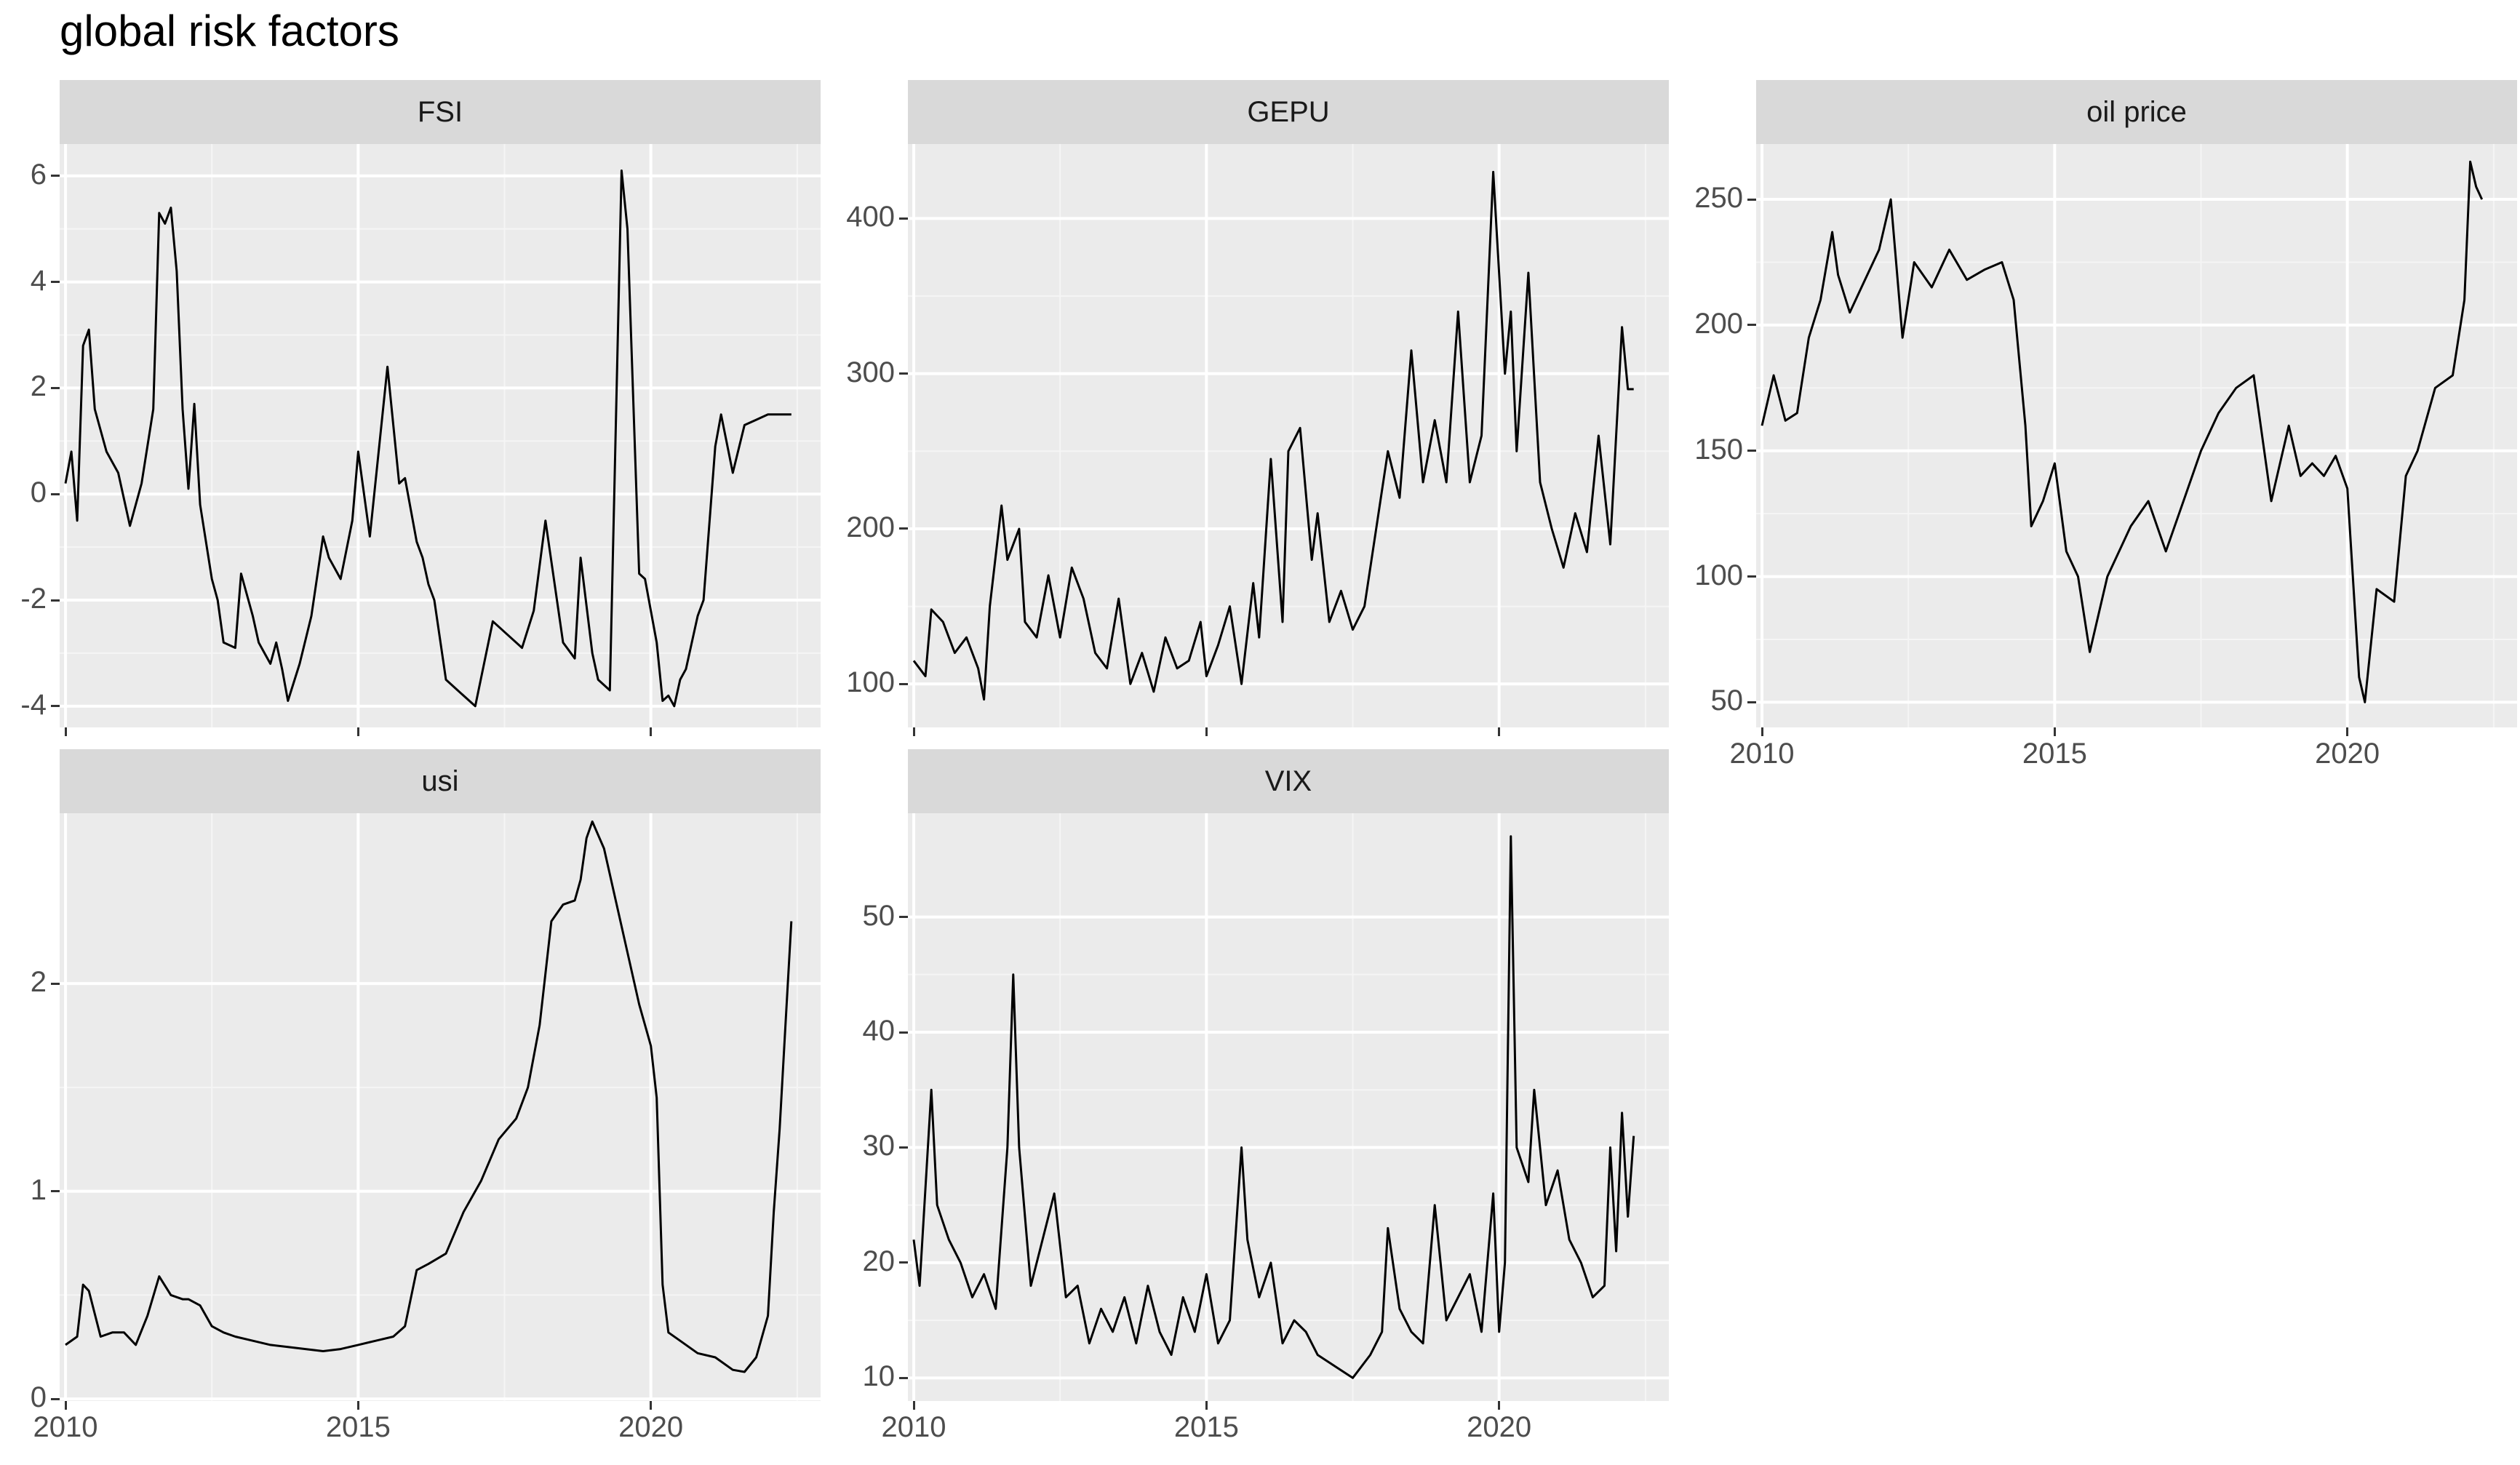 The height and width of the screenshot is (1465, 2520). Describe the element at coordinates (1718, 449) in the screenshot. I see `y-tick-label: 150` at that location.